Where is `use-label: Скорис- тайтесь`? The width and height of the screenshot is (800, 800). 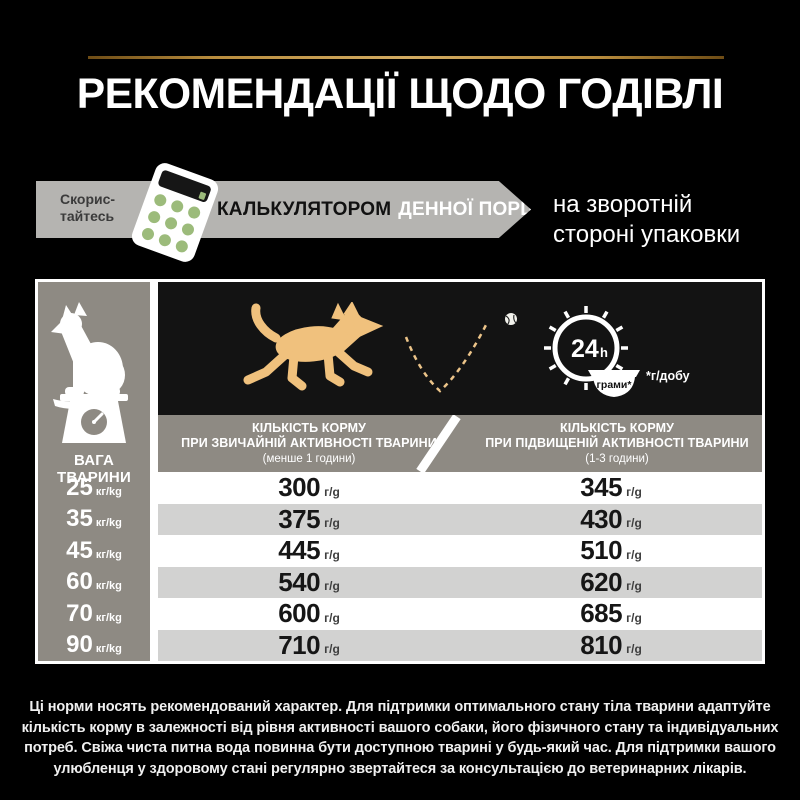 use-label: Скорис- тайтесь is located at coordinates (87, 208).